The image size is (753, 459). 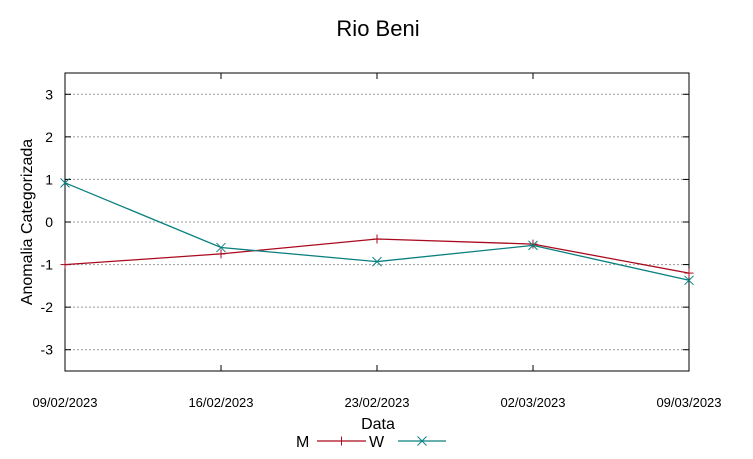 I want to click on legend-label-m: M, so click(x=302, y=442).